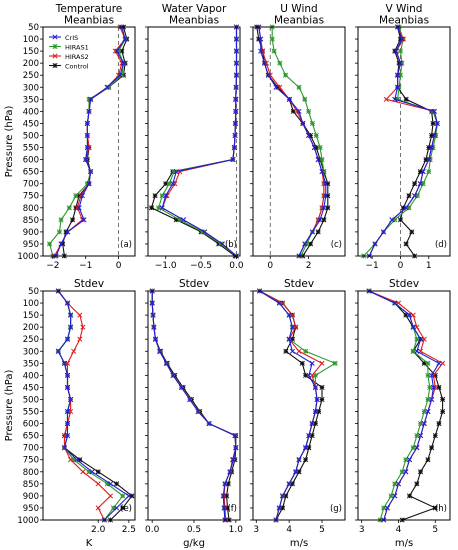 Image resolution: width=458 pixels, height=550 pixels. What do you see at coordinates (194, 530) in the screenshot?
I see `x-tick-label: 0.5` at bounding box center [194, 530].